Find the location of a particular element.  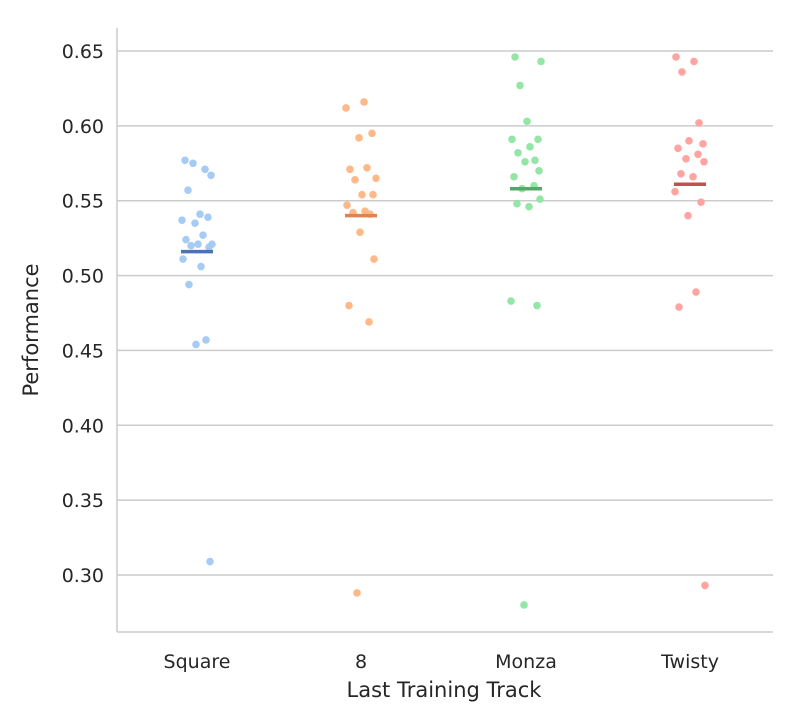

x-tick-label: Twisty is located at coordinates (689, 662).